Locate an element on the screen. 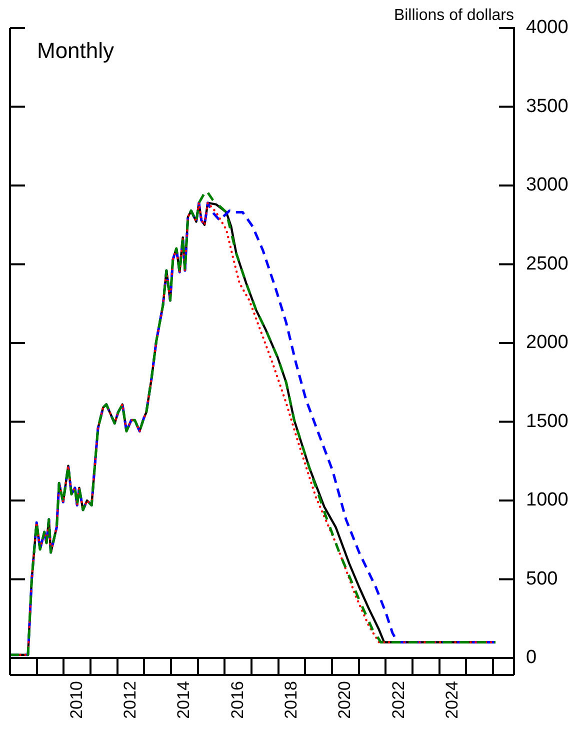 The image size is (584, 736). y-tick-label: 3000 is located at coordinates (547, 185).